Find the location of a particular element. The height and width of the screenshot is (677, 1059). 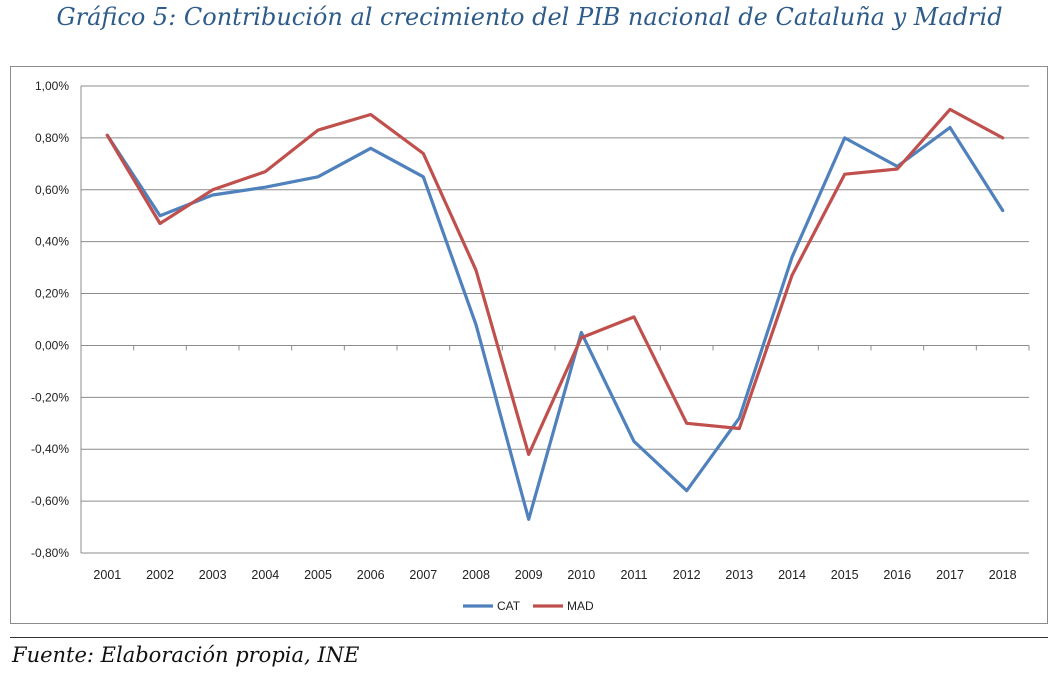

x-tick-label: 2013 is located at coordinates (739, 575).